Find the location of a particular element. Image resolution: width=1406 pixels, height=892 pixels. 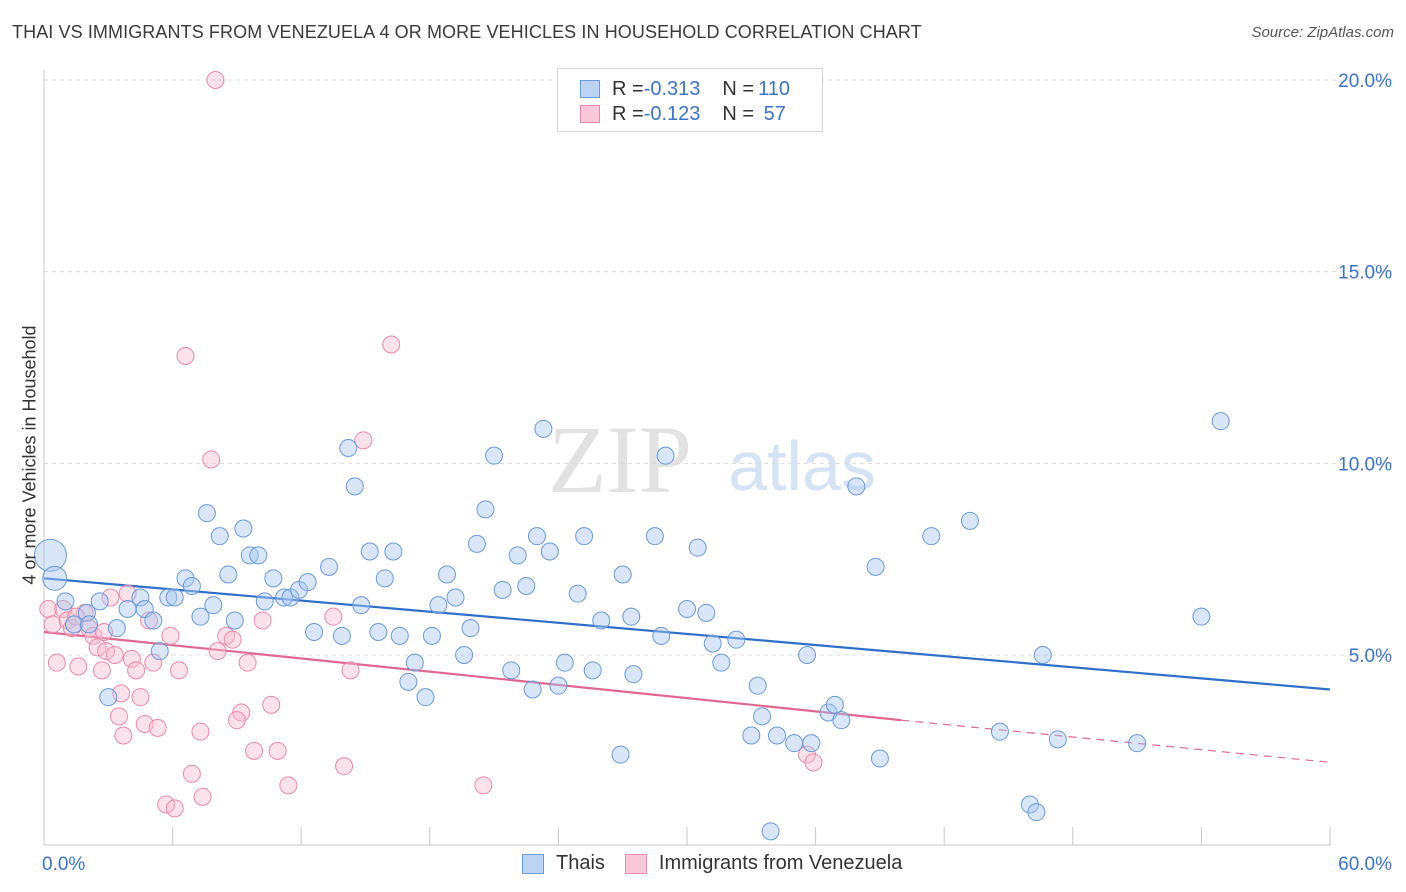

legend-row-thais: R = -0.313 N = 110 is located at coordinates (685, 89).